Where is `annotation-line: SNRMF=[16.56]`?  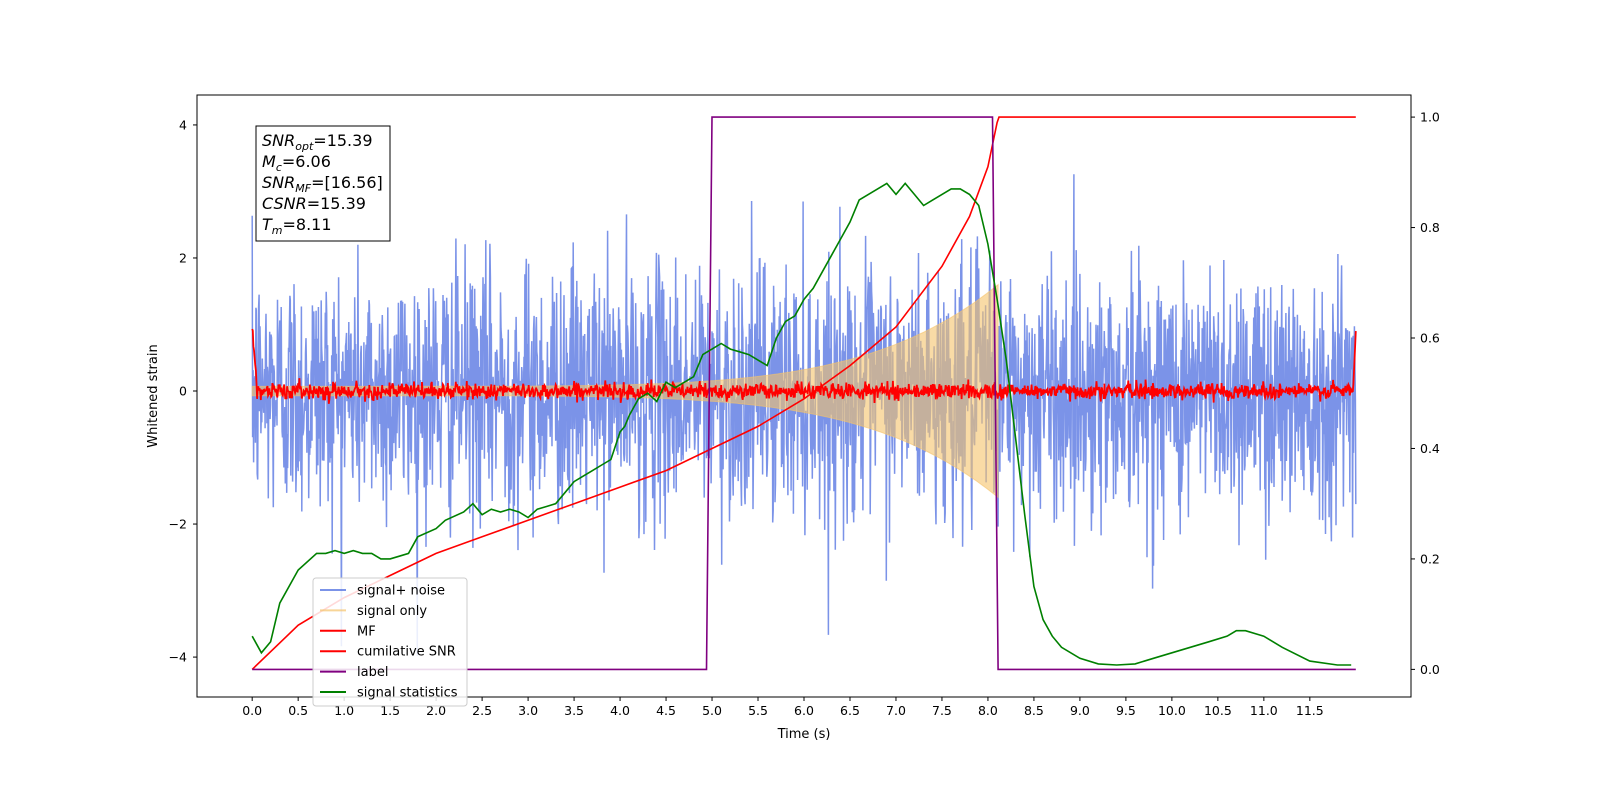 annotation-line: SNRMF=[16.56] is located at coordinates (322, 184).